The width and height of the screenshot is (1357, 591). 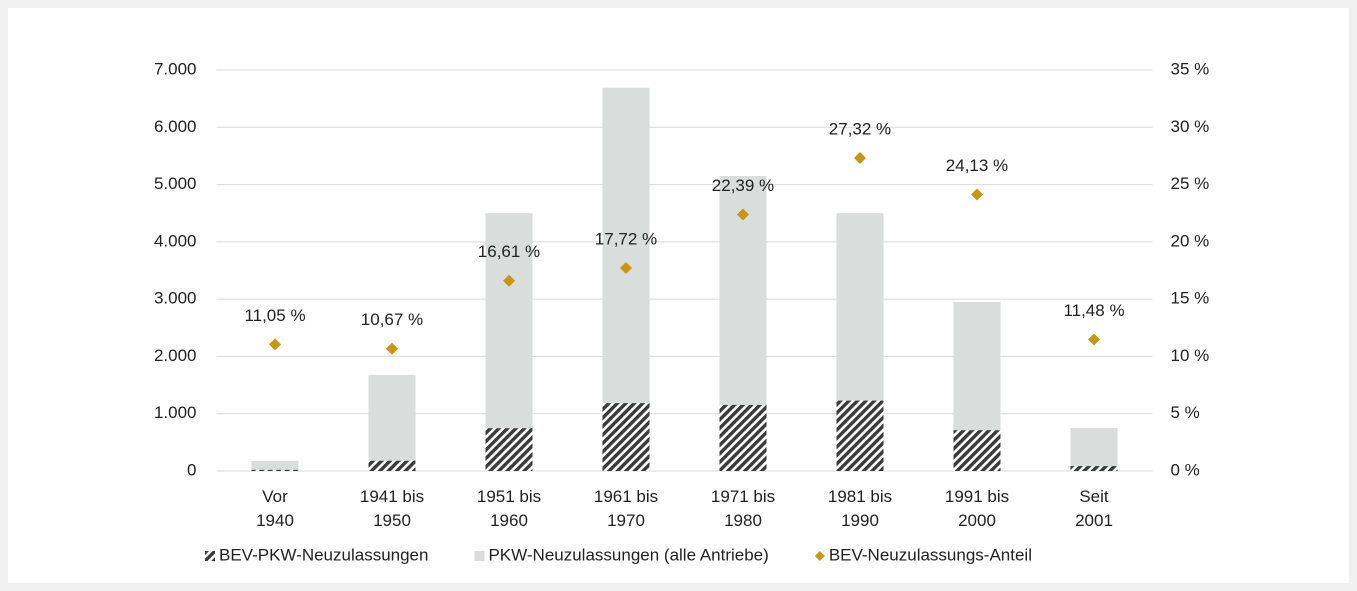 What do you see at coordinates (1190, 68) in the screenshot?
I see `y2-tick-label: 35 %` at bounding box center [1190, 68].